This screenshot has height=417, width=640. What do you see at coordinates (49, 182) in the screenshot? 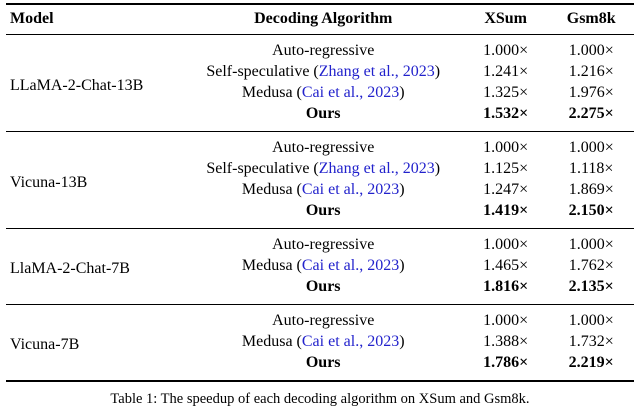
I see `model-cell: Vicuna-13B` at bounding box center [49, 182].